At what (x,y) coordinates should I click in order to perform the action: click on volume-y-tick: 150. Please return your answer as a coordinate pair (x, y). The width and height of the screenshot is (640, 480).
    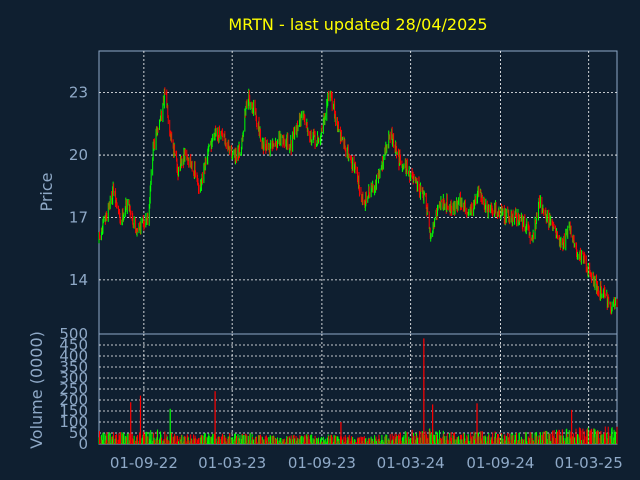
    Looking at the image, I should click on (73, 411).